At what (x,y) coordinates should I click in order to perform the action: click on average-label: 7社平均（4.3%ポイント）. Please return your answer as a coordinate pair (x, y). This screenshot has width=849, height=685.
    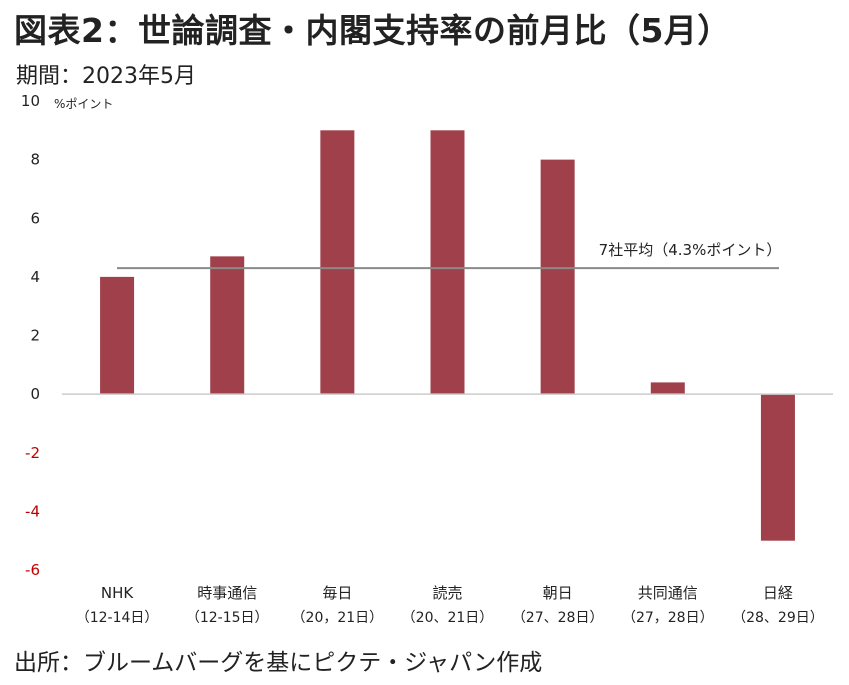
    Looking at the image, I should click on (690, 250).